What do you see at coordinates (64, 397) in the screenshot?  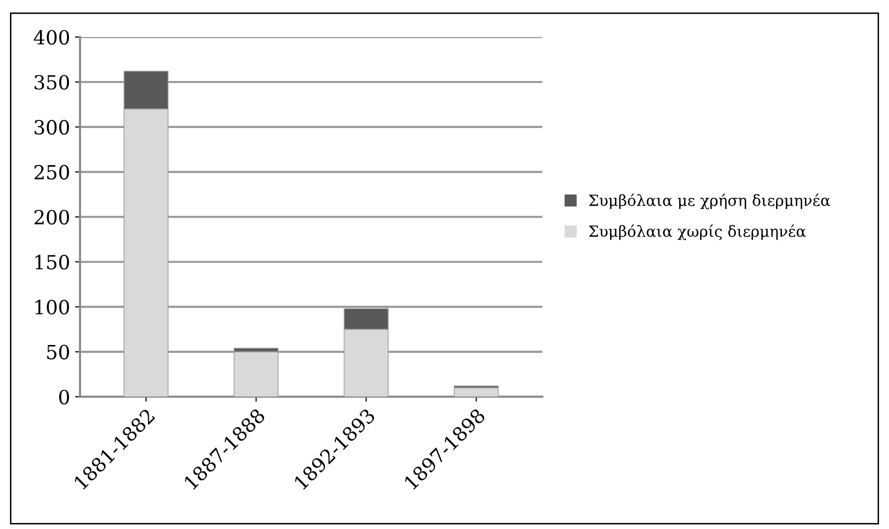 I see `y-tick-label: 0` at bounding box center [64, 397].